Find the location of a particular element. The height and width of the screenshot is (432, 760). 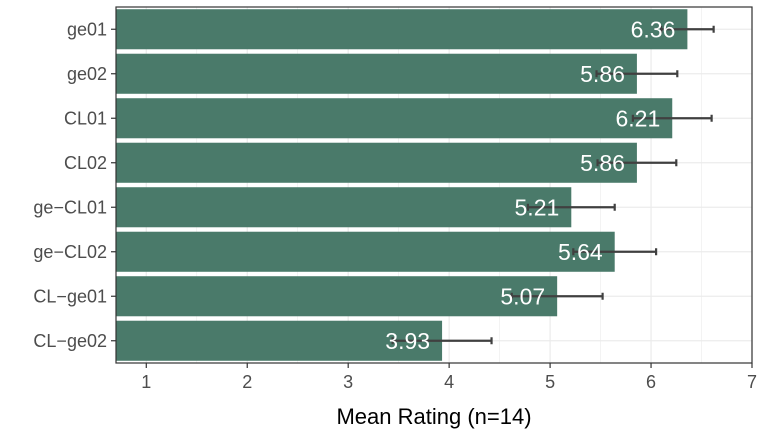

y-tick-label-1: ge01 is located at coordinates (87, 29).